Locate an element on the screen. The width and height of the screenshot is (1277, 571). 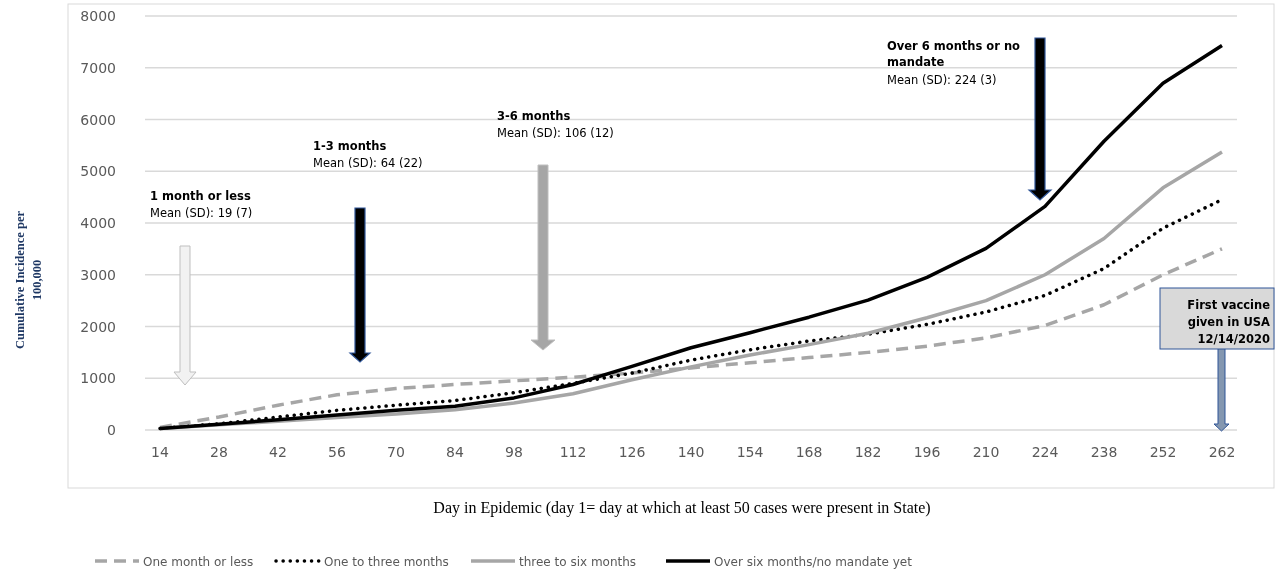
y-tick-label: 5000 is located at coordinates (98, 171).